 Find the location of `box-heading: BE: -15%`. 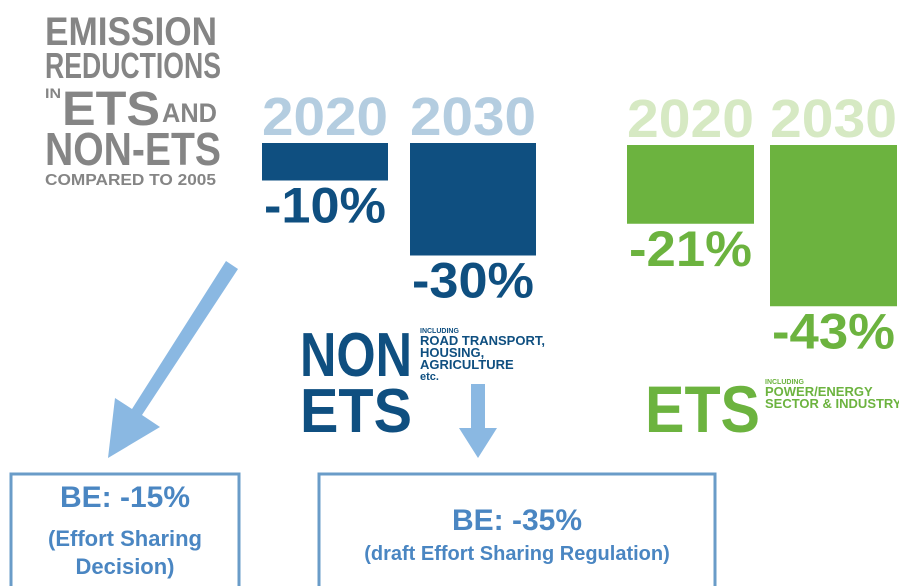

box-heading: BE: -15% is located at coordinates (125, 497).